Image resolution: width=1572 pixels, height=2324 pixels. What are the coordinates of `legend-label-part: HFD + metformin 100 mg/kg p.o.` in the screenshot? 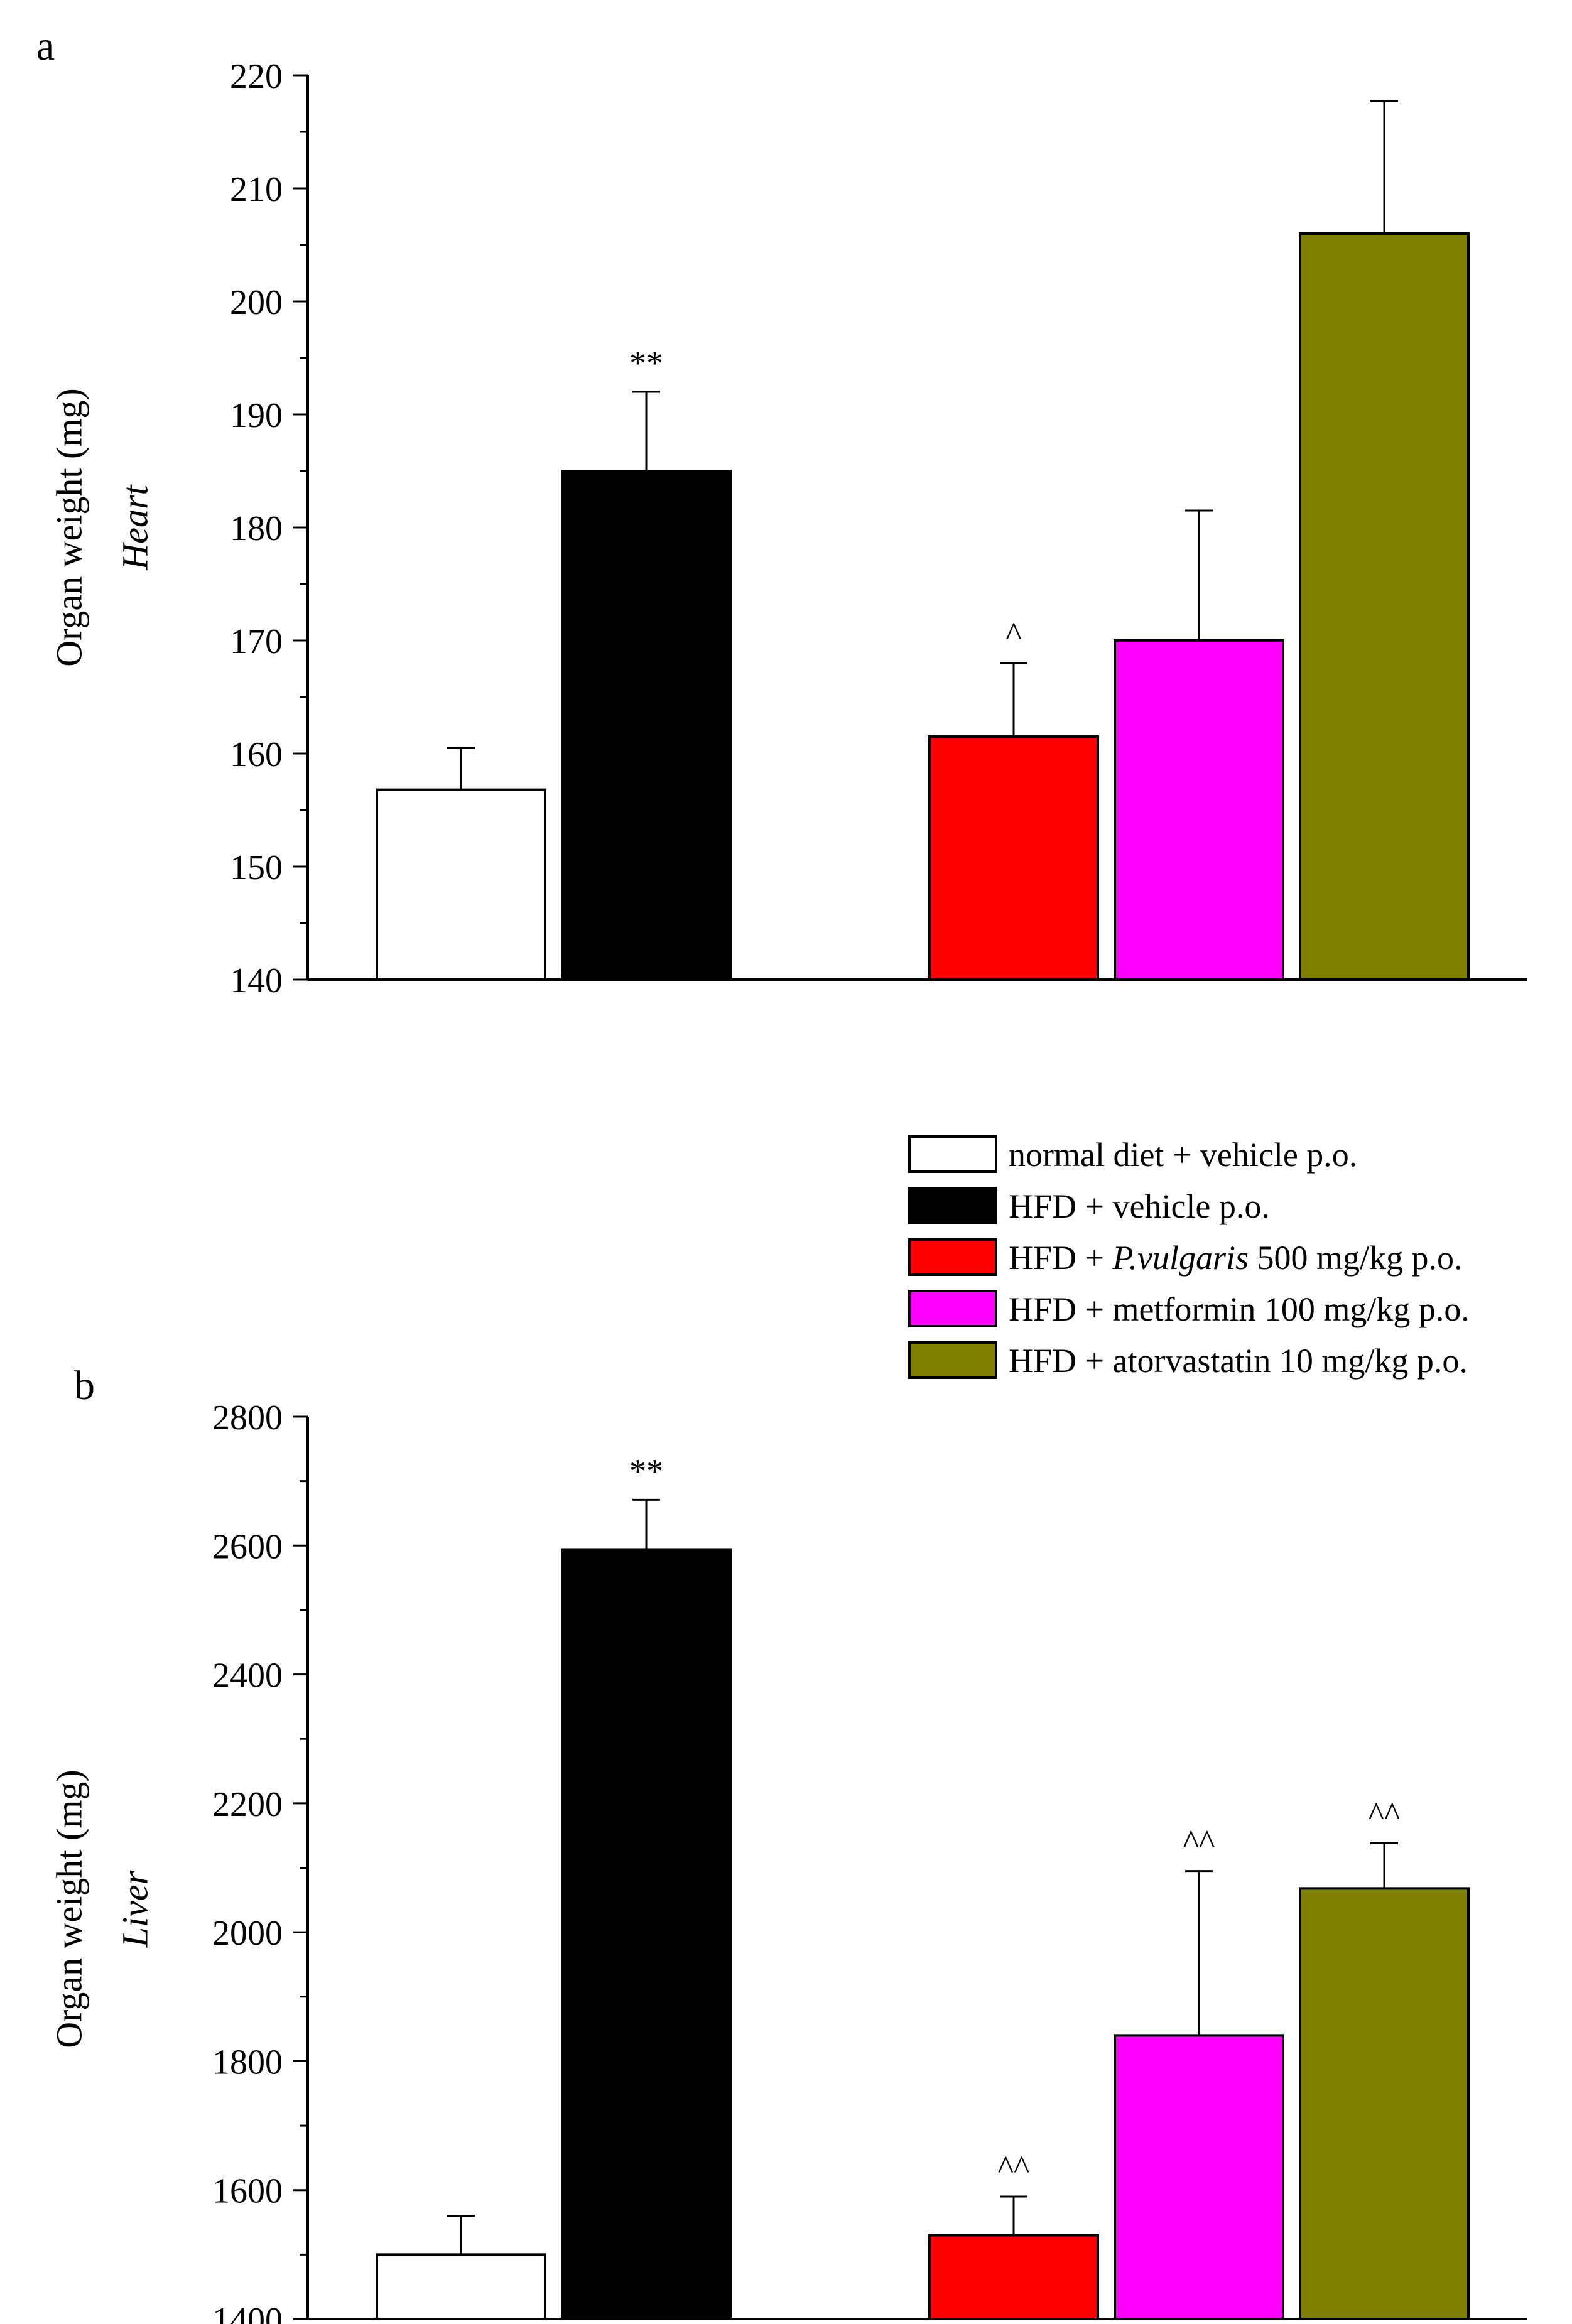 It's located at (1239, 1309).